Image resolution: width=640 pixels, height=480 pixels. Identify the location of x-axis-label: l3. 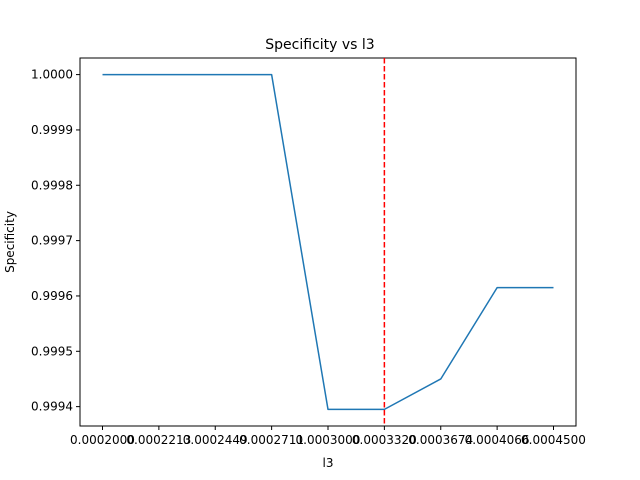
(328, 463).